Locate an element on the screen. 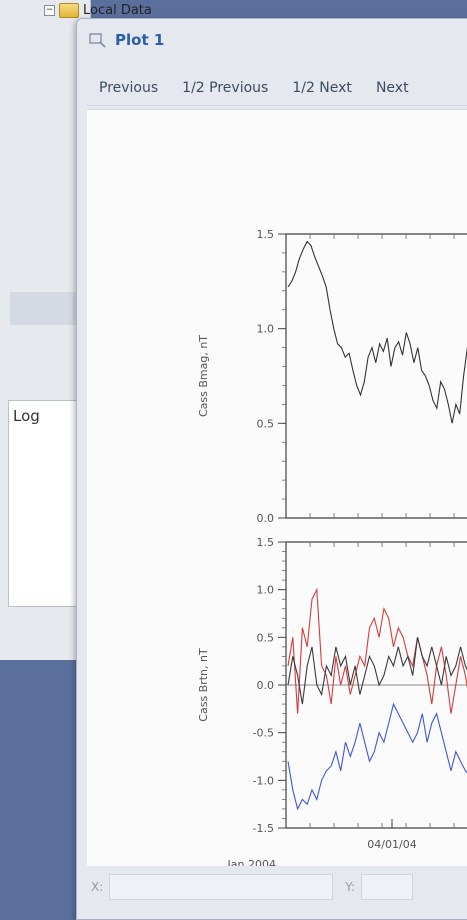 The height and width of the screenshot is (920, 467). next-button: Next is located at coordinates (392, 88).